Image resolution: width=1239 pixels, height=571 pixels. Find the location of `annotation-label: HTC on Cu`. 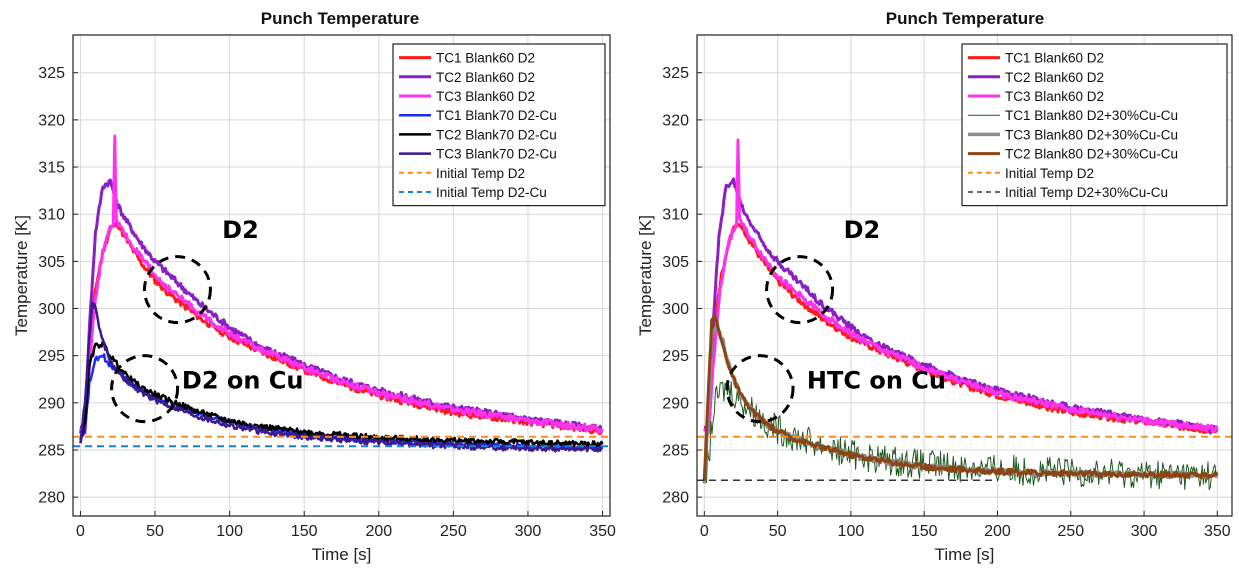

annotation-label: HTC on Cu is located at coordinates (876, 381).